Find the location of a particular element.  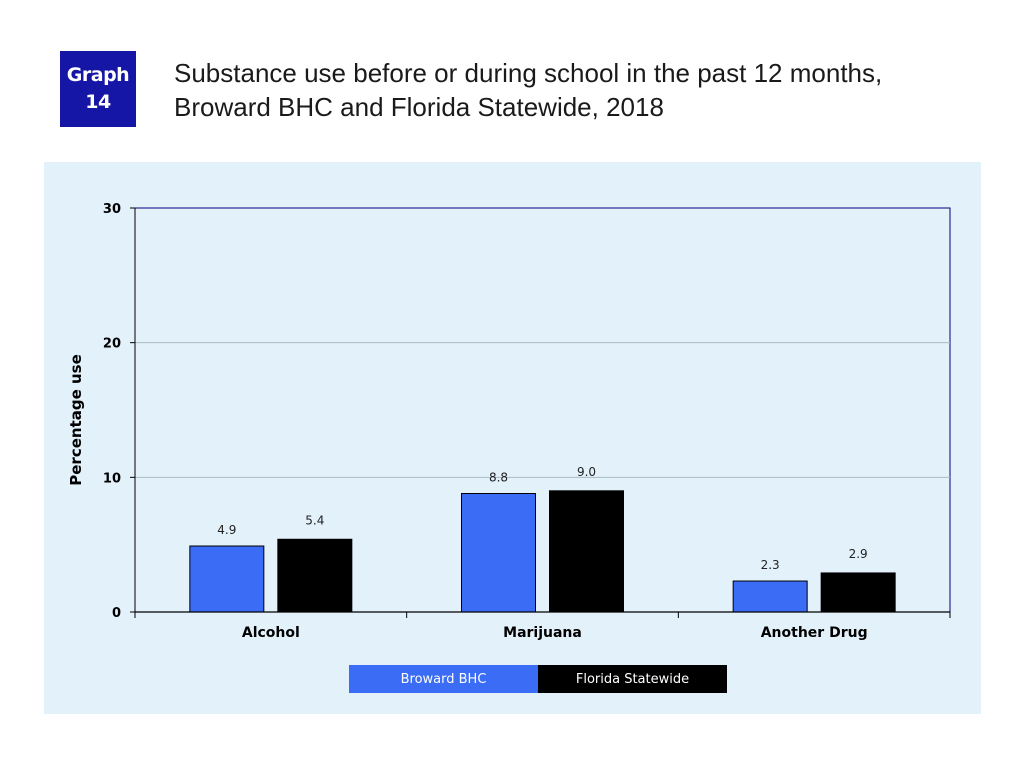

badge-label: Graph is located at coordinates (98, 75).